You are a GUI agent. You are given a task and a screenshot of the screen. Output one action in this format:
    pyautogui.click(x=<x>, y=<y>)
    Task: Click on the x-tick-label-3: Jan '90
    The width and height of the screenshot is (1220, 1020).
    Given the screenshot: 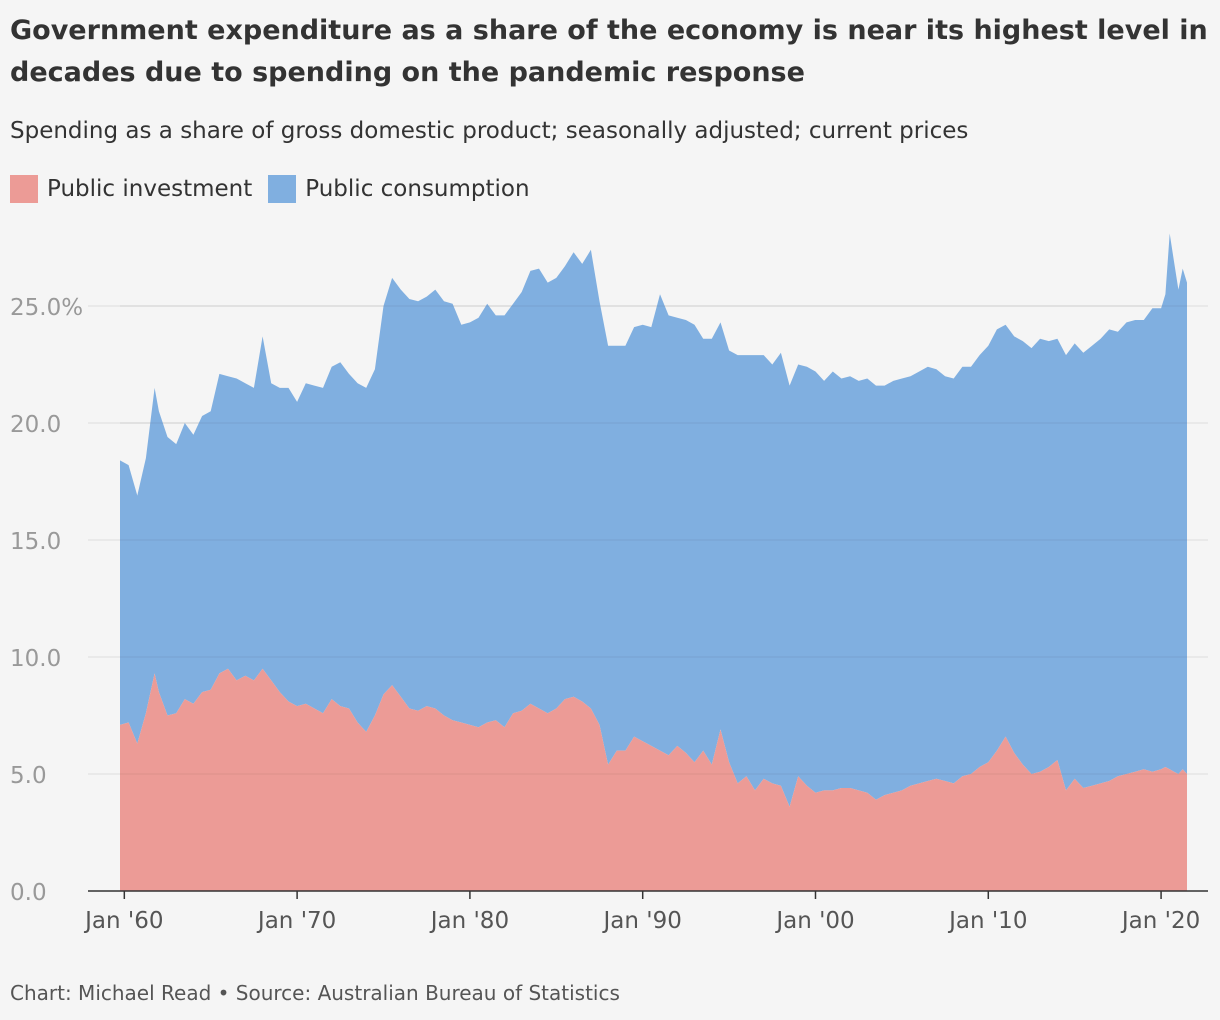 What is the action you would take?
    pyautogui.click(x=642, y=921)
    